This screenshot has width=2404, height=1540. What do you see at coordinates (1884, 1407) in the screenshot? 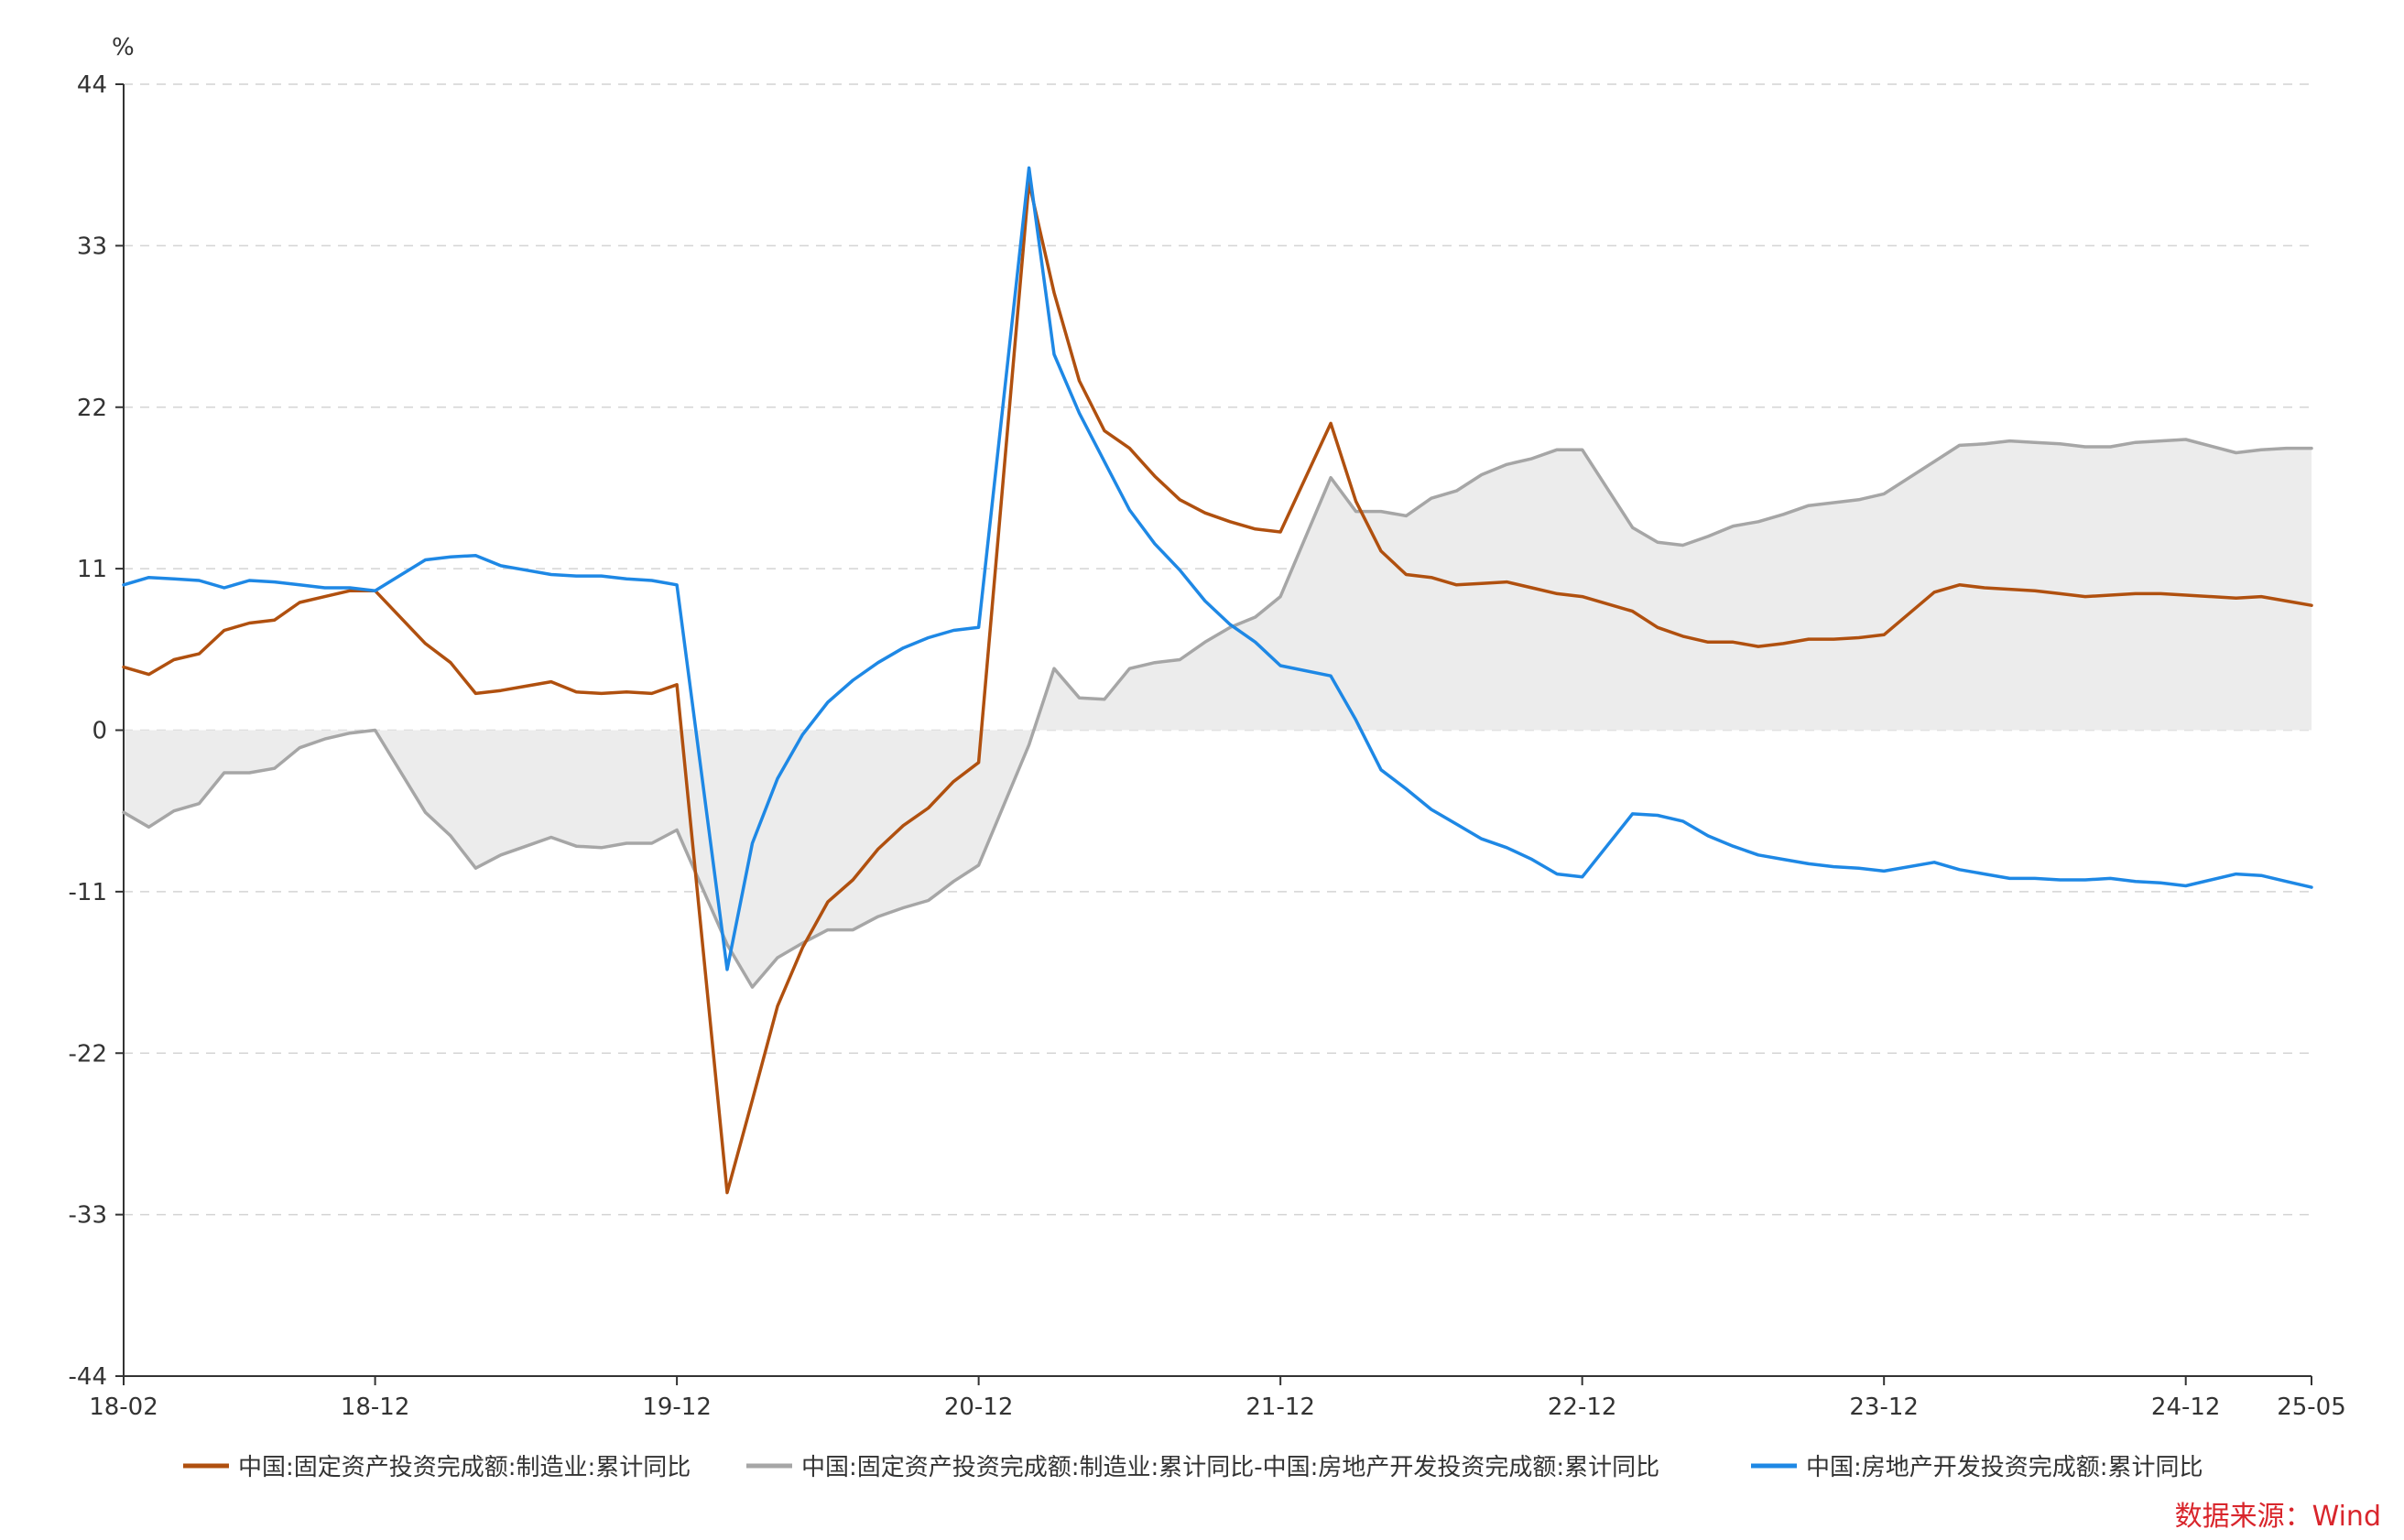
I see `x-tick-label: 23-12` at bounding box center [1884, 1407].